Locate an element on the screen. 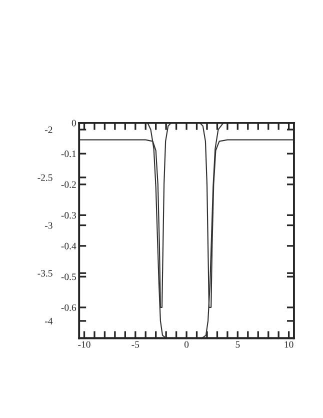  y-tick-label: -0.1 is located at coordinates (68, 154).